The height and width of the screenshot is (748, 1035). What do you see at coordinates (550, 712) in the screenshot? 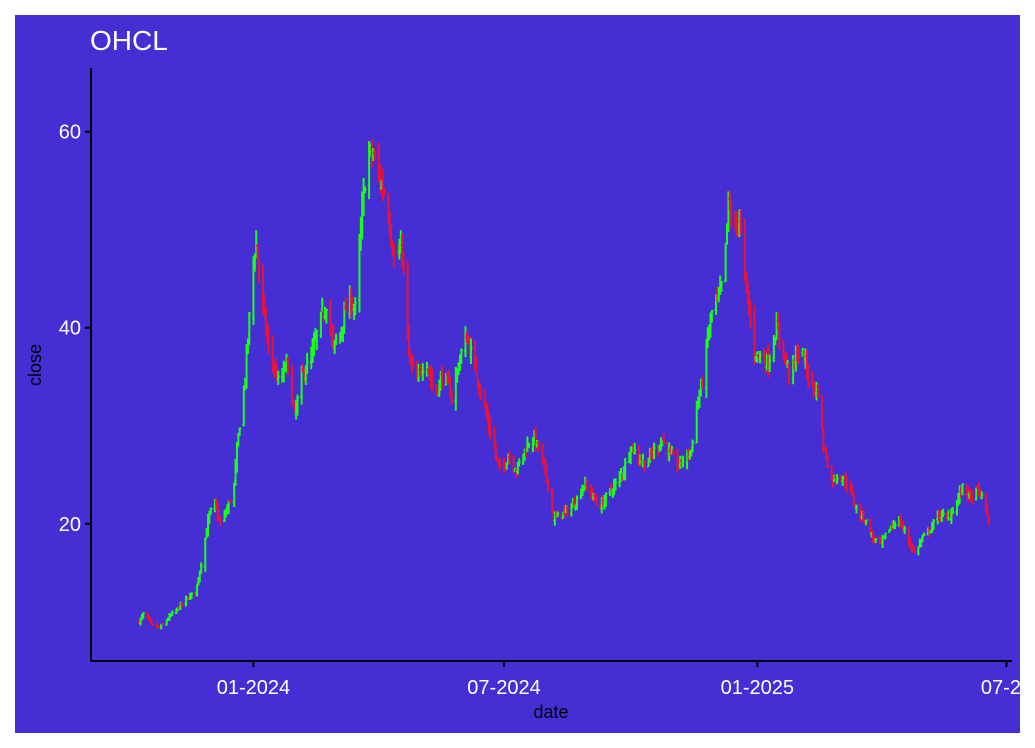
I see `x-axis-title: date` at bounding box center [550, 712].